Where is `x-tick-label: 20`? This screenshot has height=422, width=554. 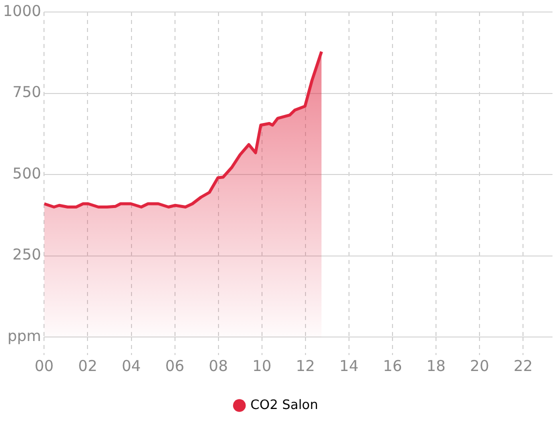
x-tick-label: 20 is located at coordinates (480, 365).